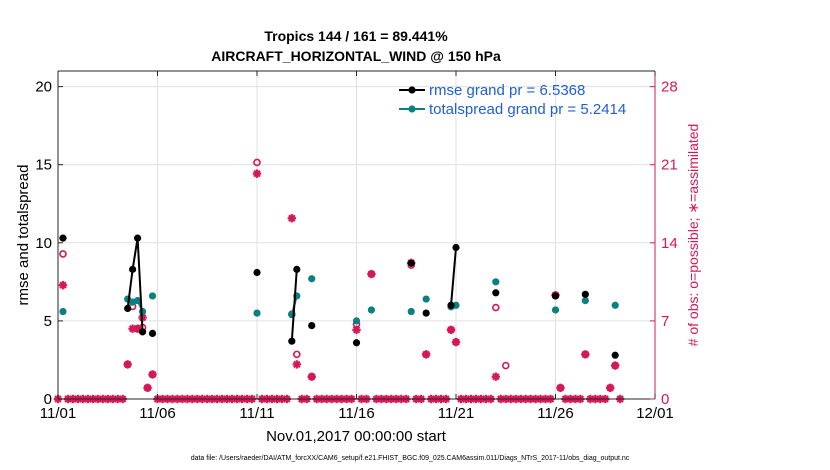 The height and width of the screenshot is (470, 830). I want to click on y-tick-label-right: 7, so click(665, 321).